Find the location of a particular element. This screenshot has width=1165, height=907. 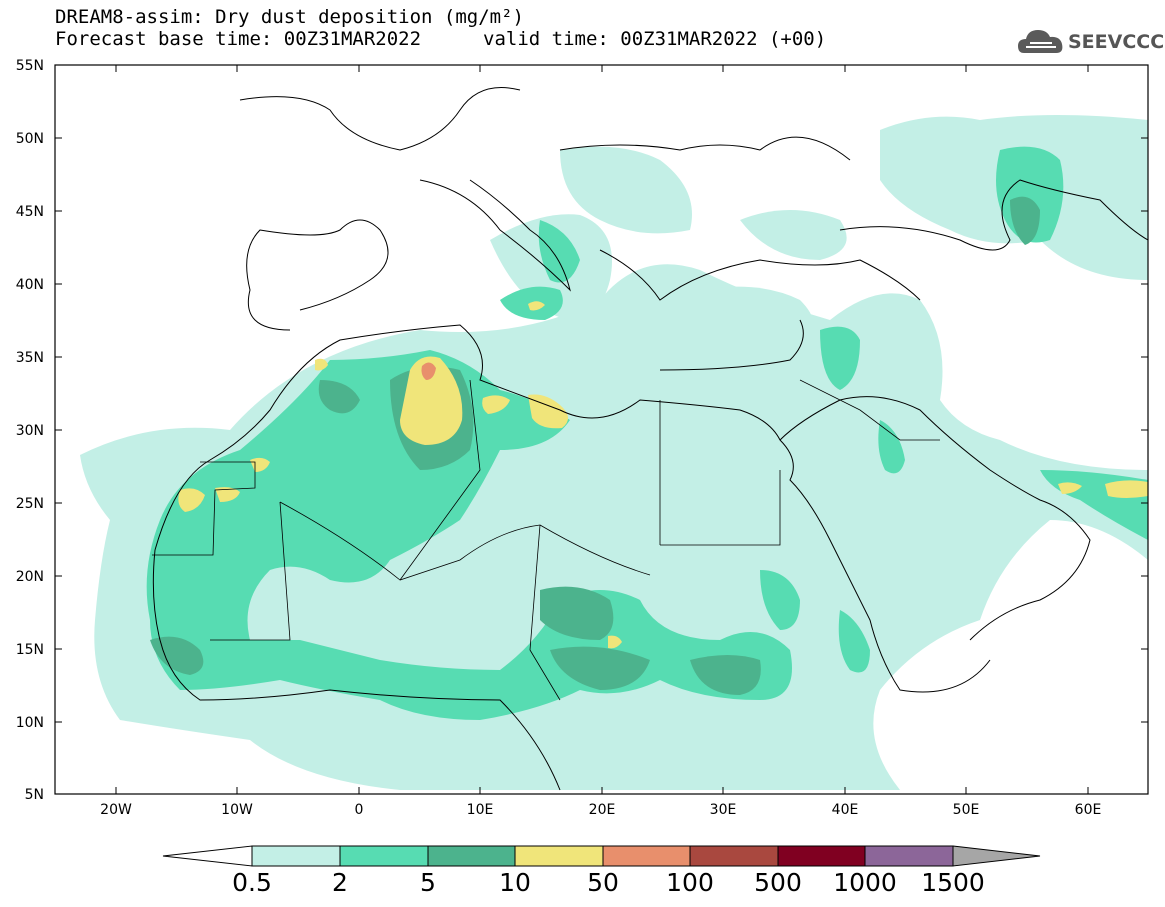

seevccc-logo: SEEVCCC is located at coordinates (1090, 42).